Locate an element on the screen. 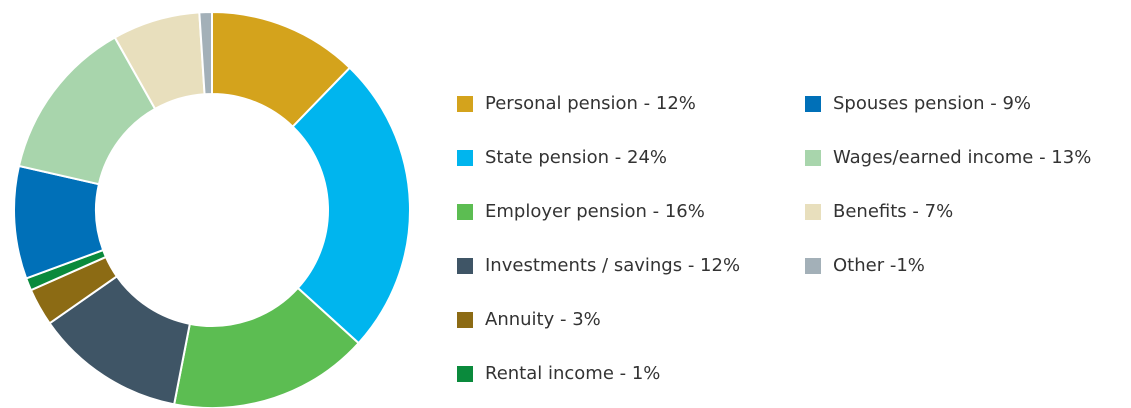 This screenshot has height=408, width=1131. legend-label: Personal pension - 12% is located at coordinates (590, 103).